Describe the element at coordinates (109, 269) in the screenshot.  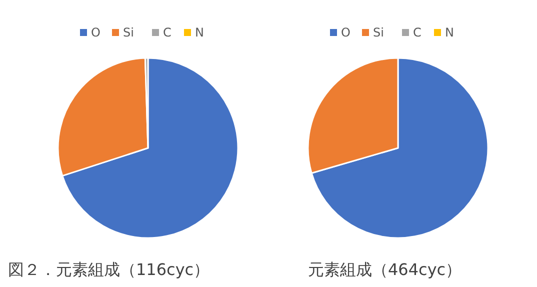
I see `caption: 図２．元素組成（116cyc）` at that location.